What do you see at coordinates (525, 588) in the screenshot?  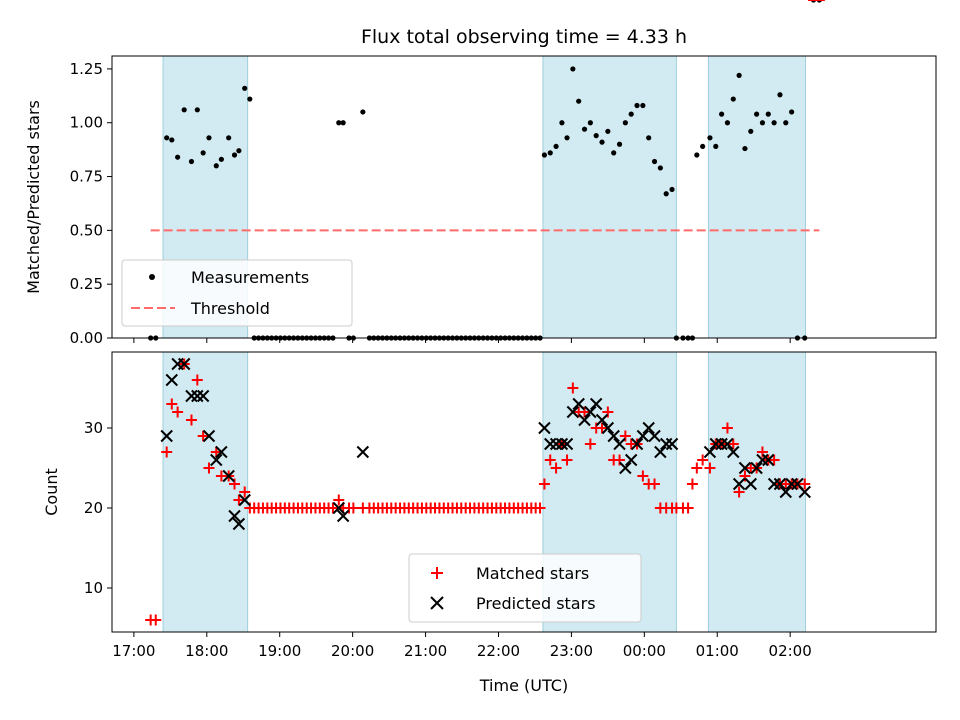 I see `bottom-legend: Matched stars Predicted stars` at bounding box center [525, 588].